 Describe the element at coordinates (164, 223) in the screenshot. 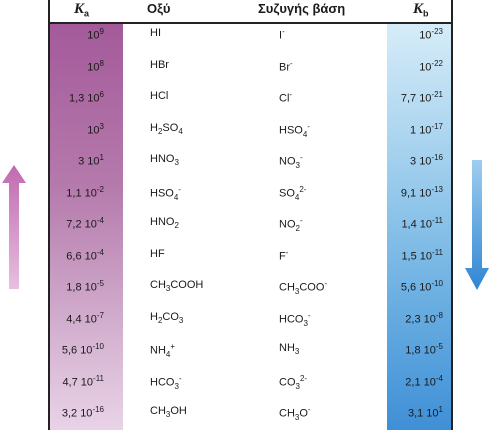

I see `acid-formula: HNO2` at that location.